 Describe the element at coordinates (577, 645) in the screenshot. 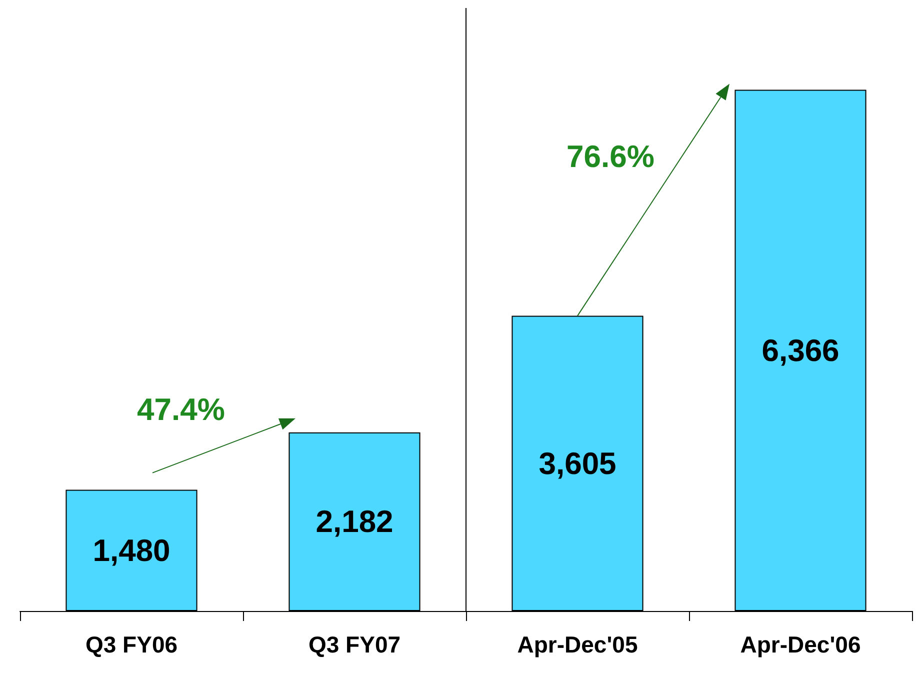

I see `x-tick-label: Apr-Dec'05` at that location.